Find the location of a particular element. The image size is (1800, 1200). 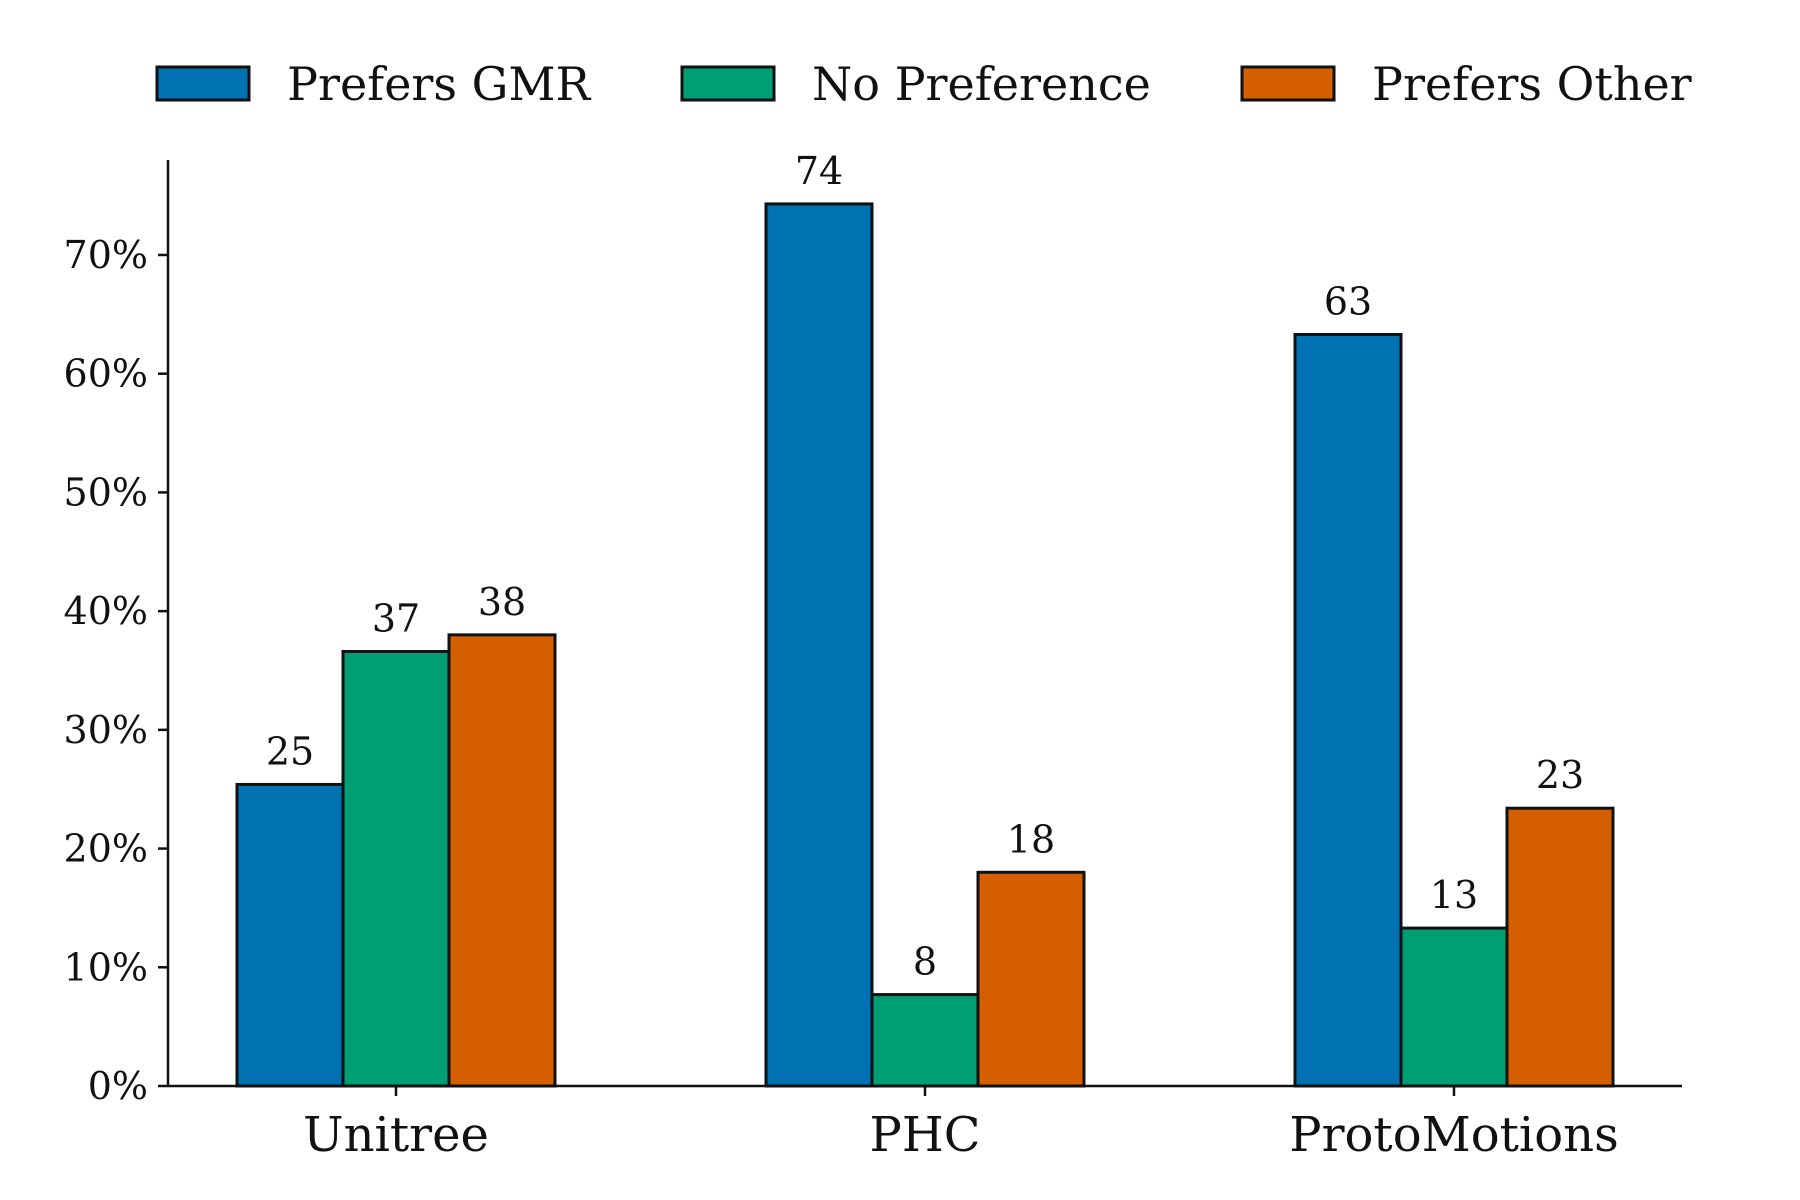

x-tick-label: Unitree is located at coordinates (396, 1135).